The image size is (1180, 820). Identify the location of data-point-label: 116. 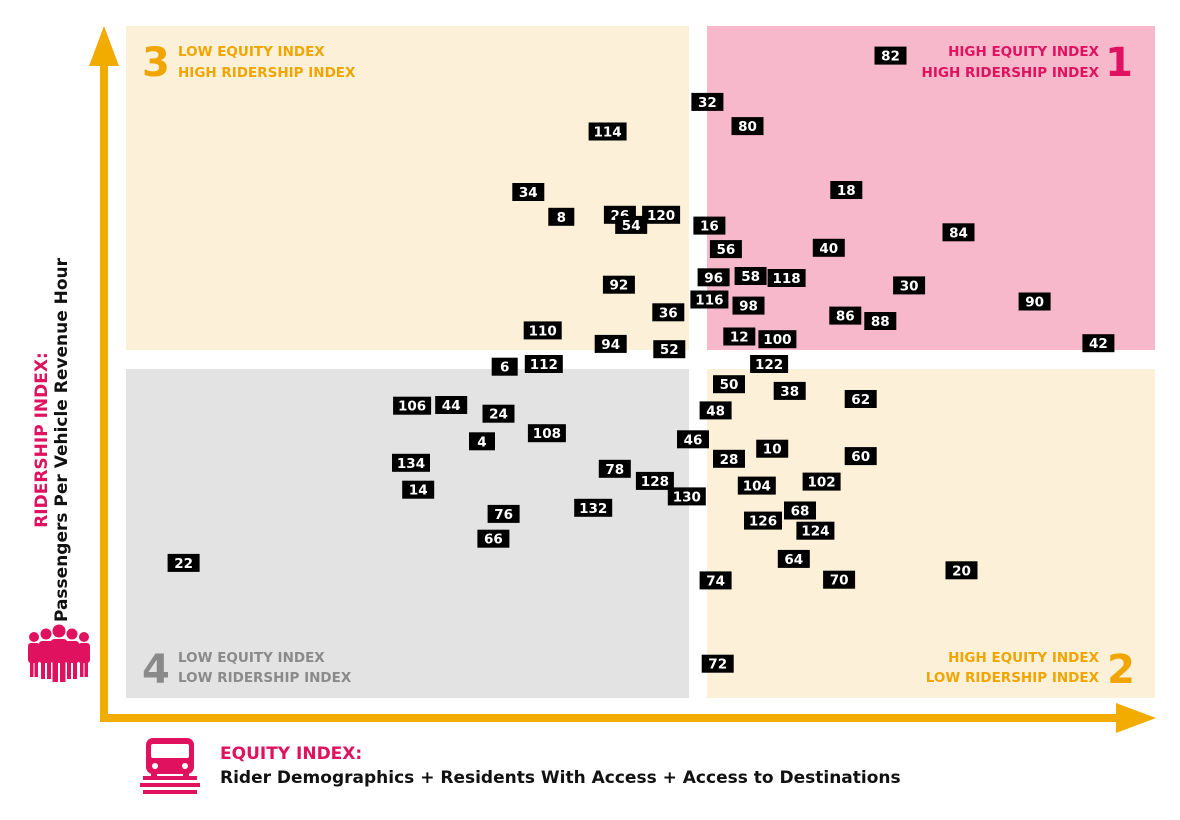
(709, 301).